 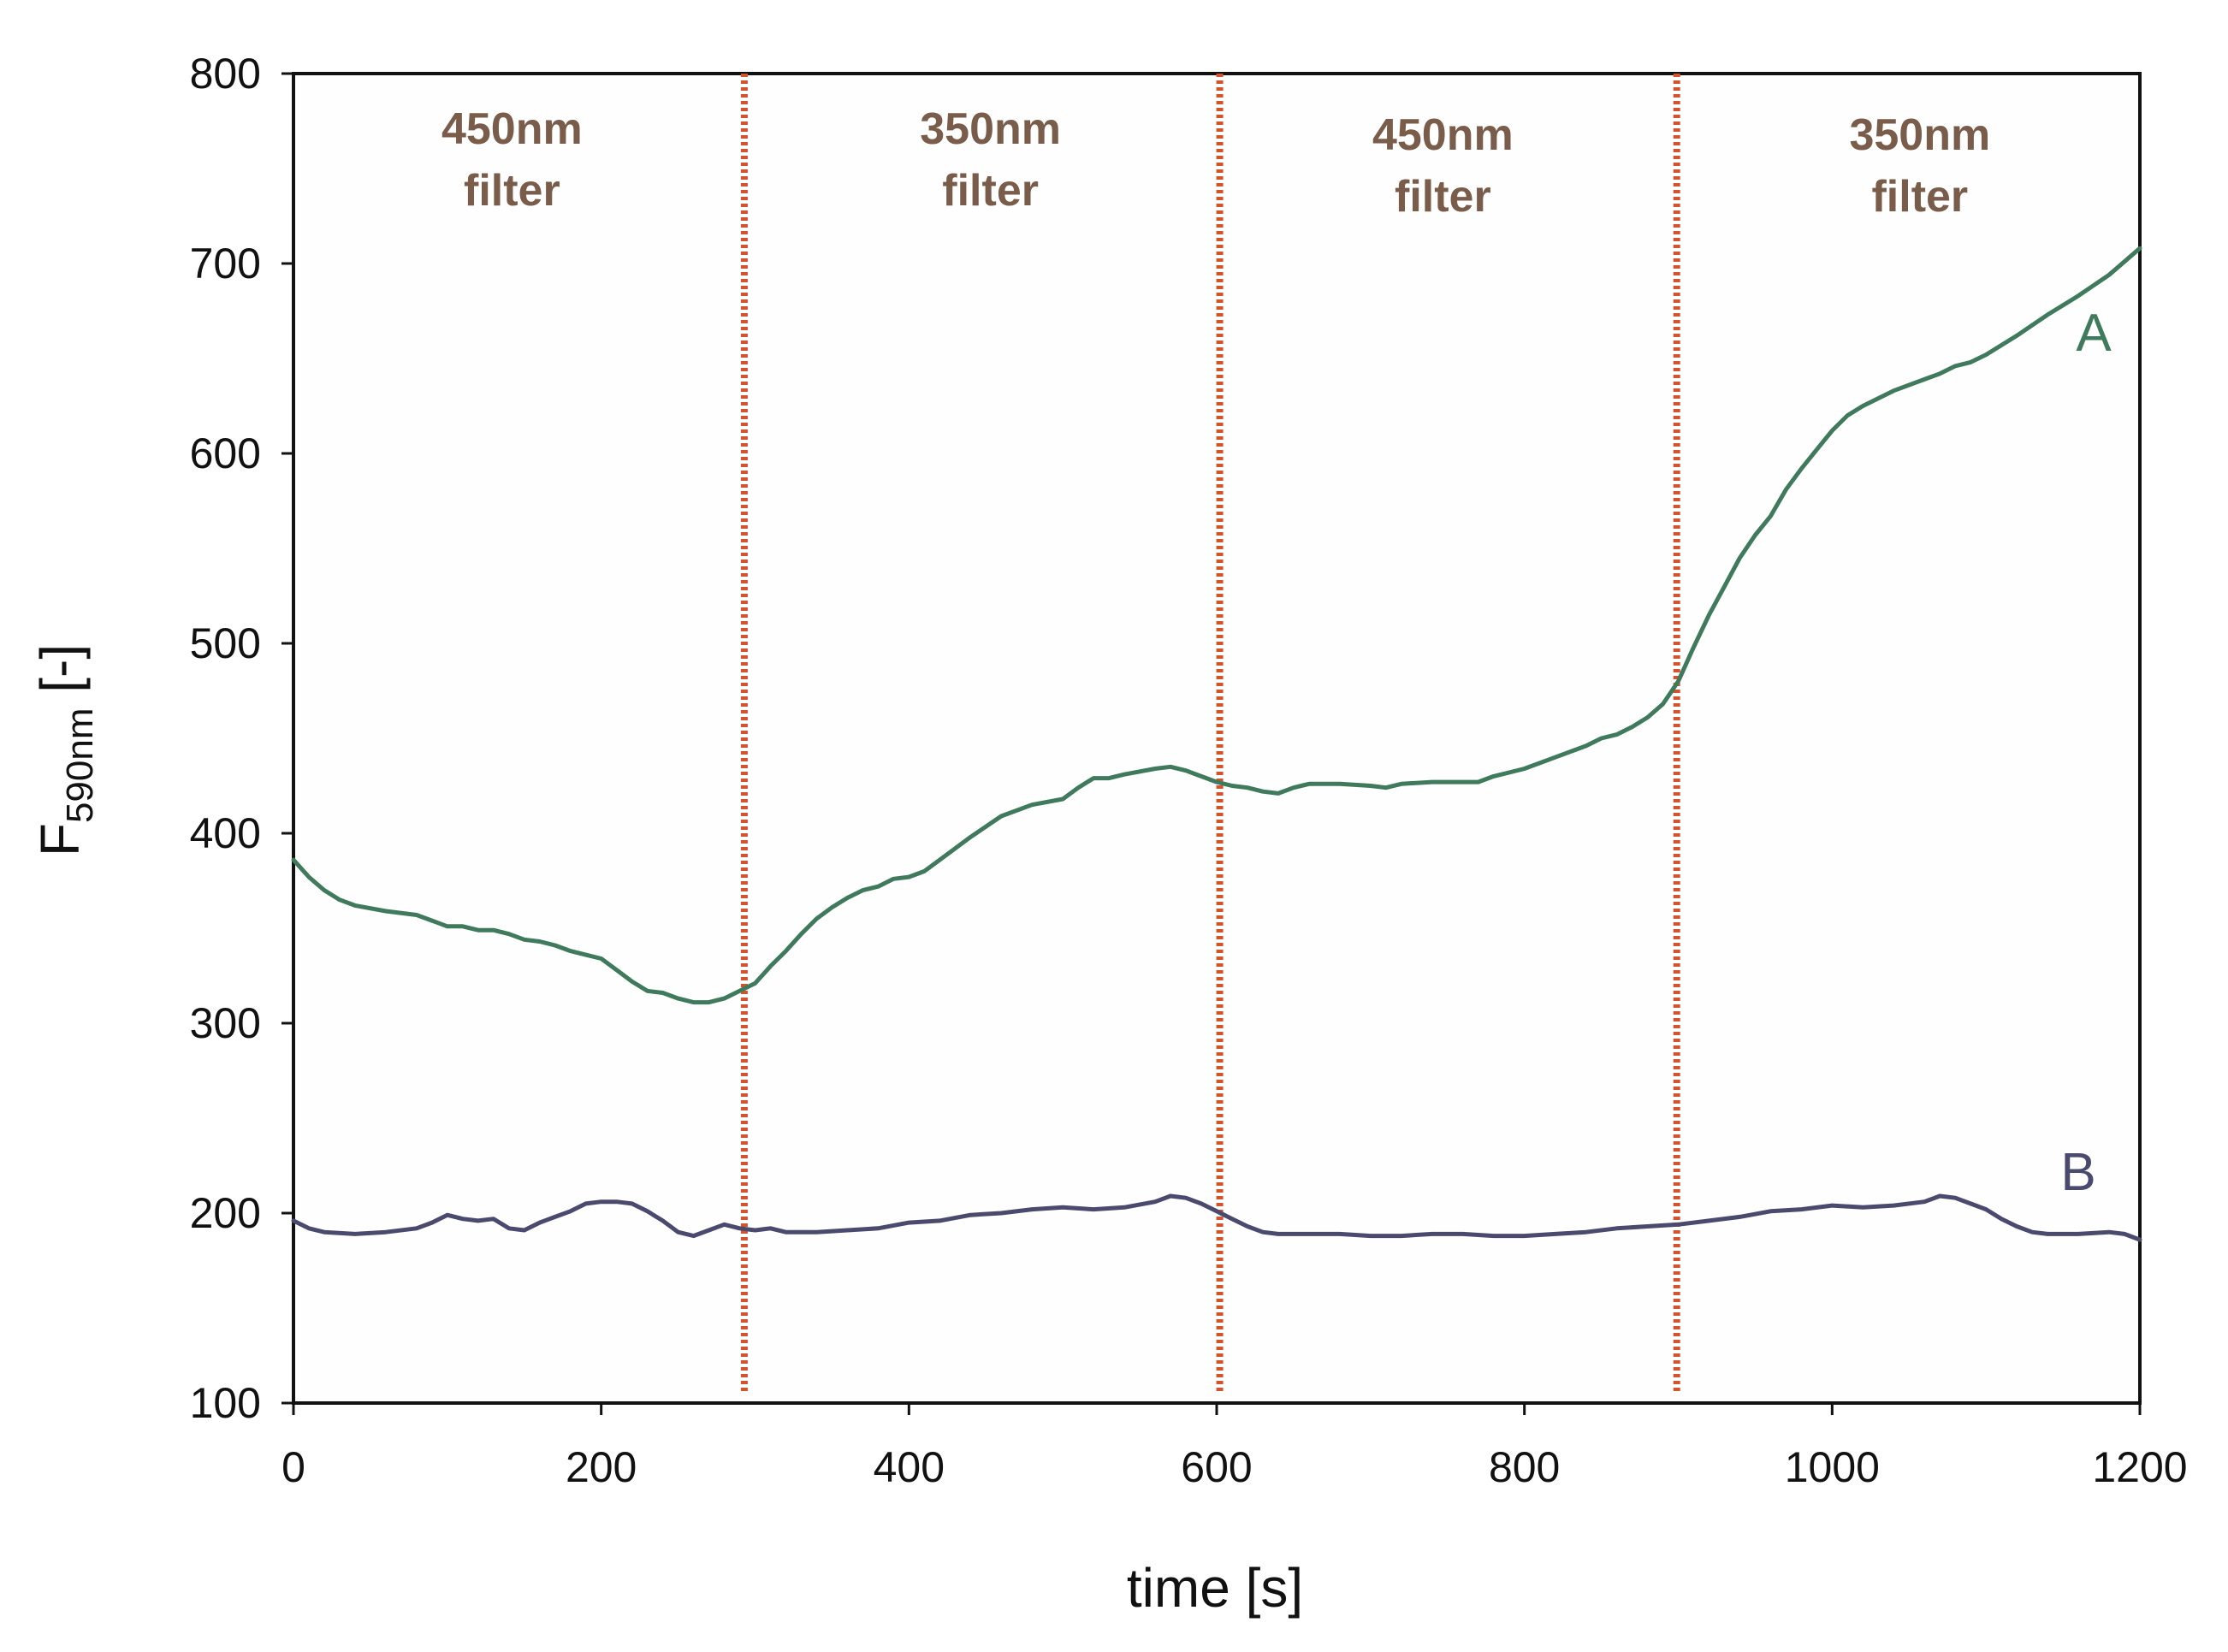 What do you see at coordinates (226, 1023) in the screenshot?
I see `y-tick-label: 300` at bounding box center [226, 1023].